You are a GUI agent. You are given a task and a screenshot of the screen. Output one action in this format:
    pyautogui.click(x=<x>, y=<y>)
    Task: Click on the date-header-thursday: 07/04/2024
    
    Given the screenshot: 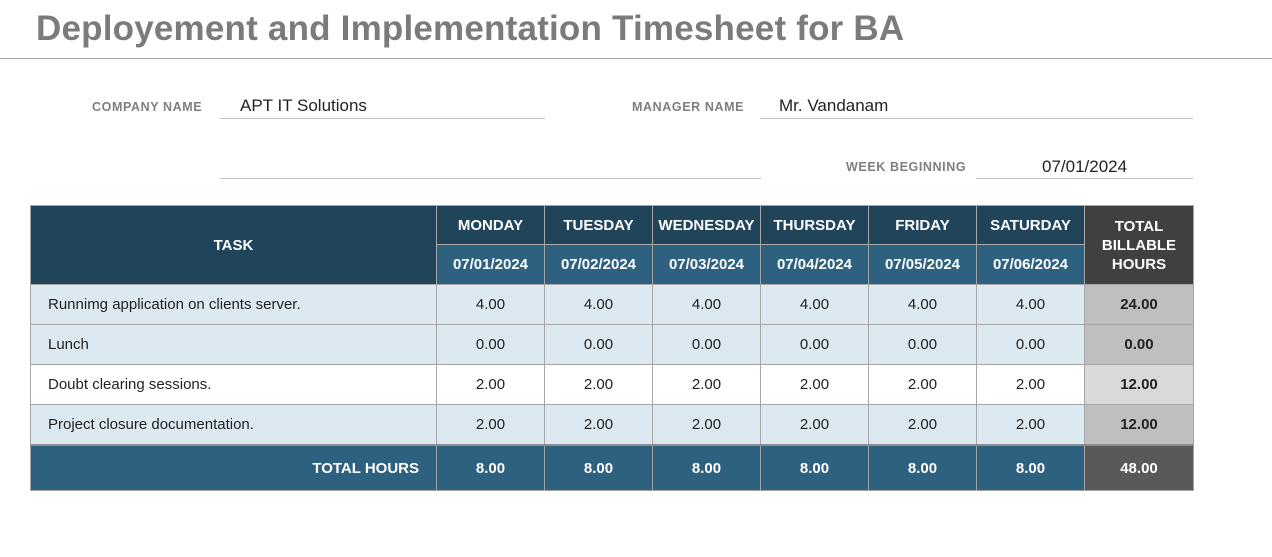 What is the action you would take?
    pyautogui.click(x=814, y=264)
    